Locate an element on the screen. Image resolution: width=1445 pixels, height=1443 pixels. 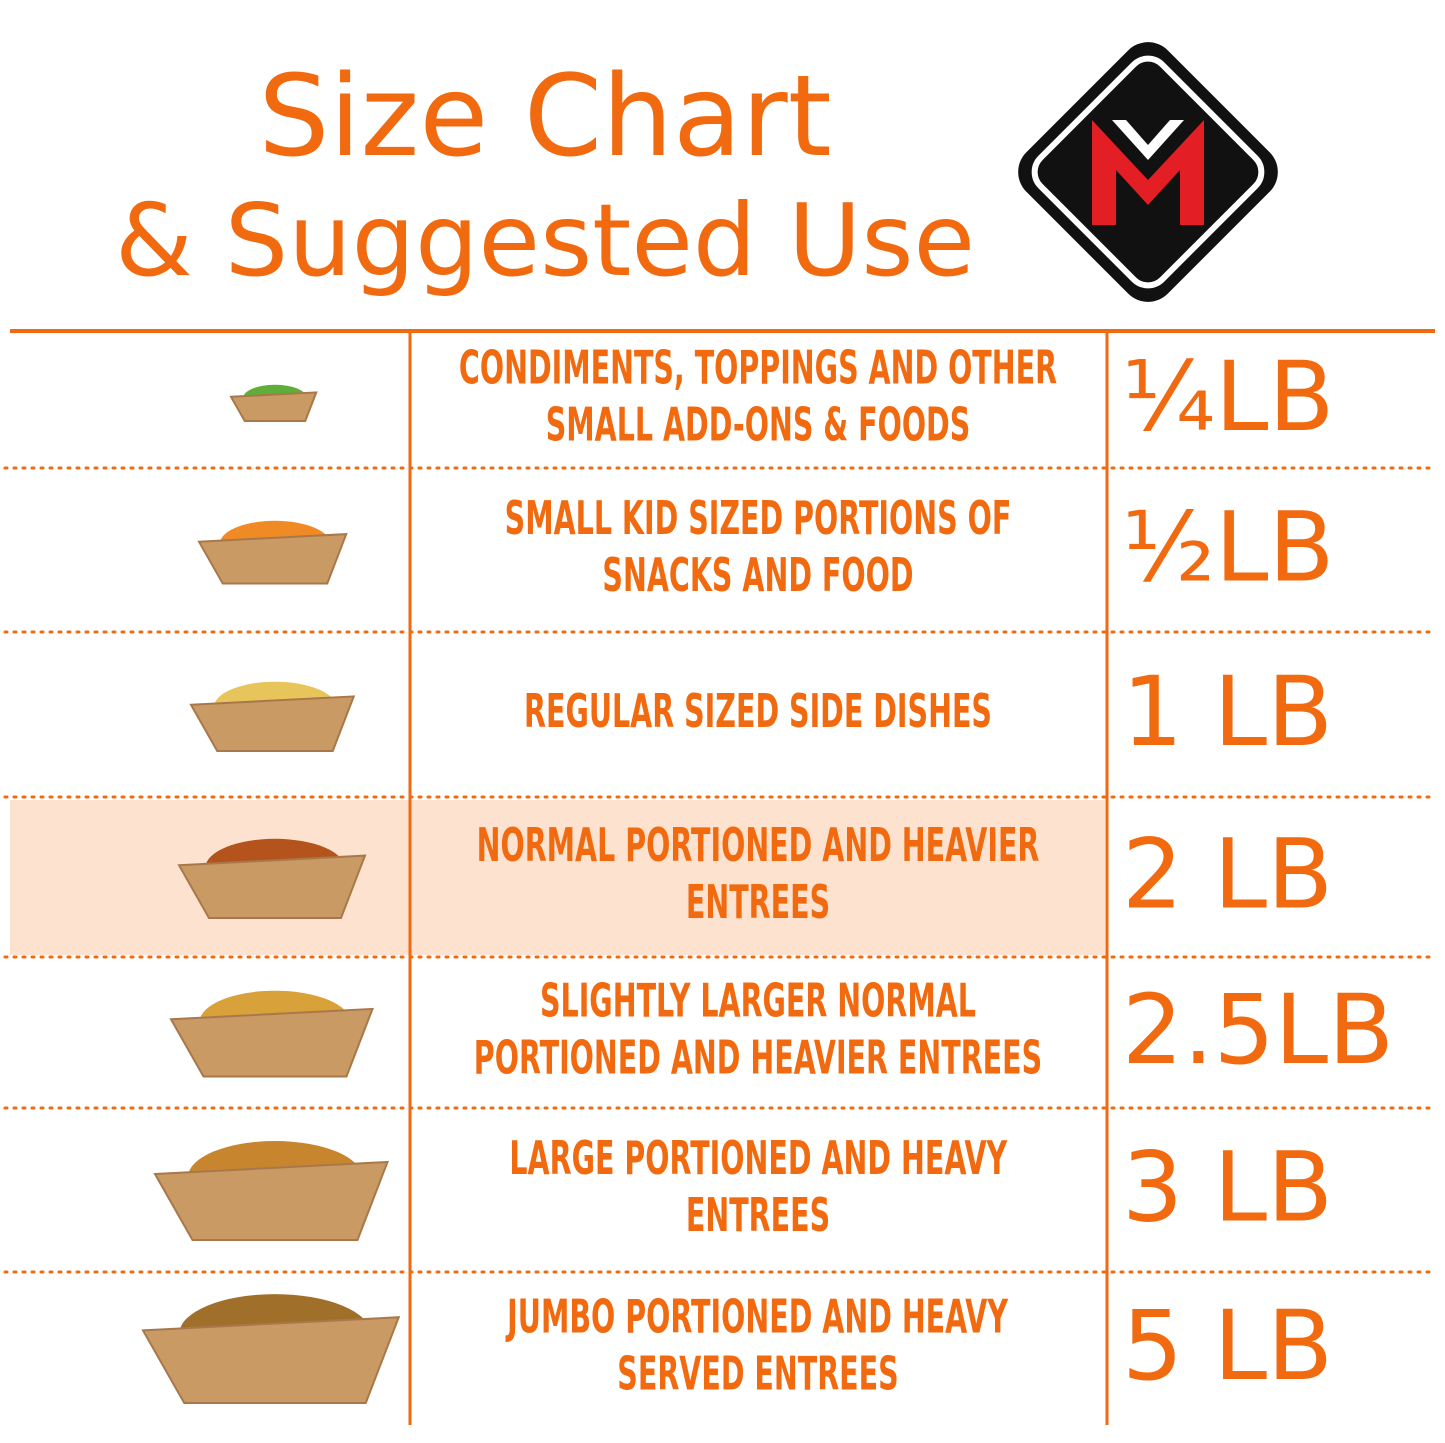
row-size: 3 LB is located at coordinates (1227, 1187).